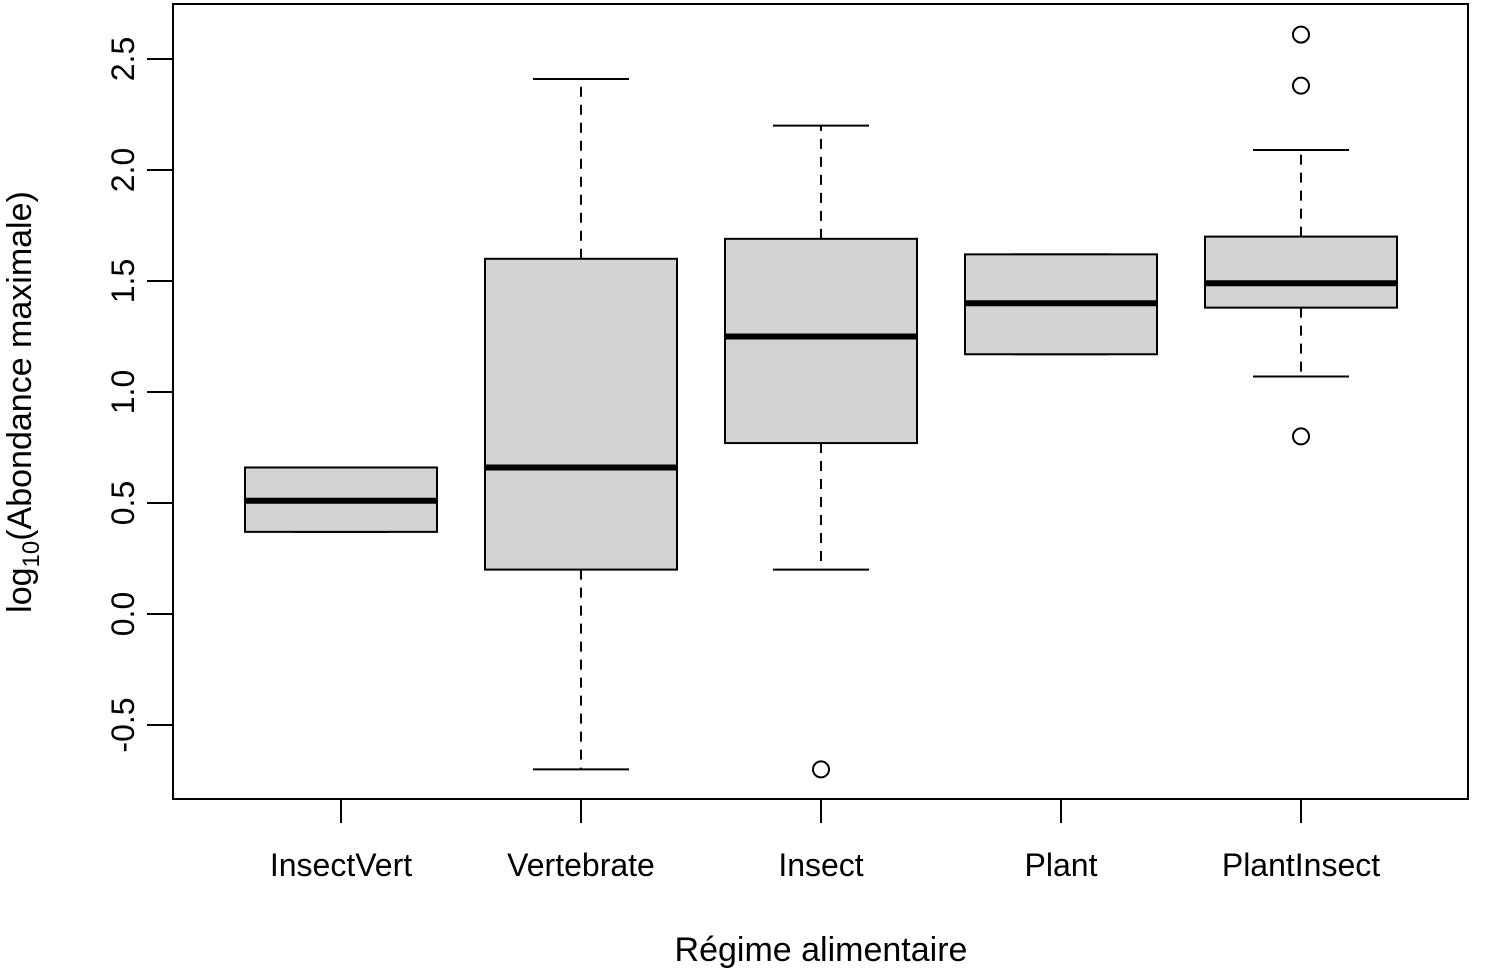 Image resolution: width=1512 pixels, height=972 pixels. I want to click on y-tick-label: 2.5, so click(123, 59).